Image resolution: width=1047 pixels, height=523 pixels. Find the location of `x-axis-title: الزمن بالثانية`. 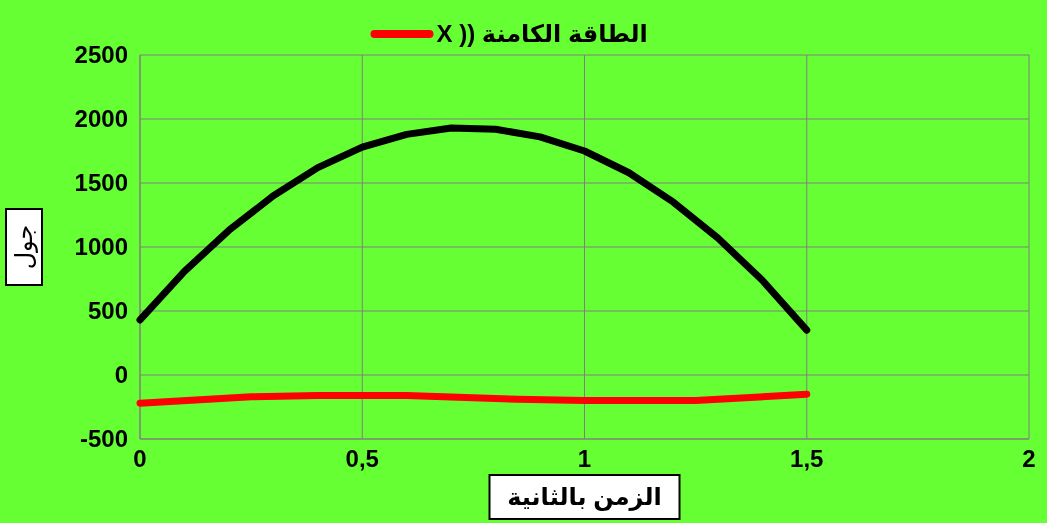

x-axis-title: الزمن بالثانية is located at coordinates (584, 497).